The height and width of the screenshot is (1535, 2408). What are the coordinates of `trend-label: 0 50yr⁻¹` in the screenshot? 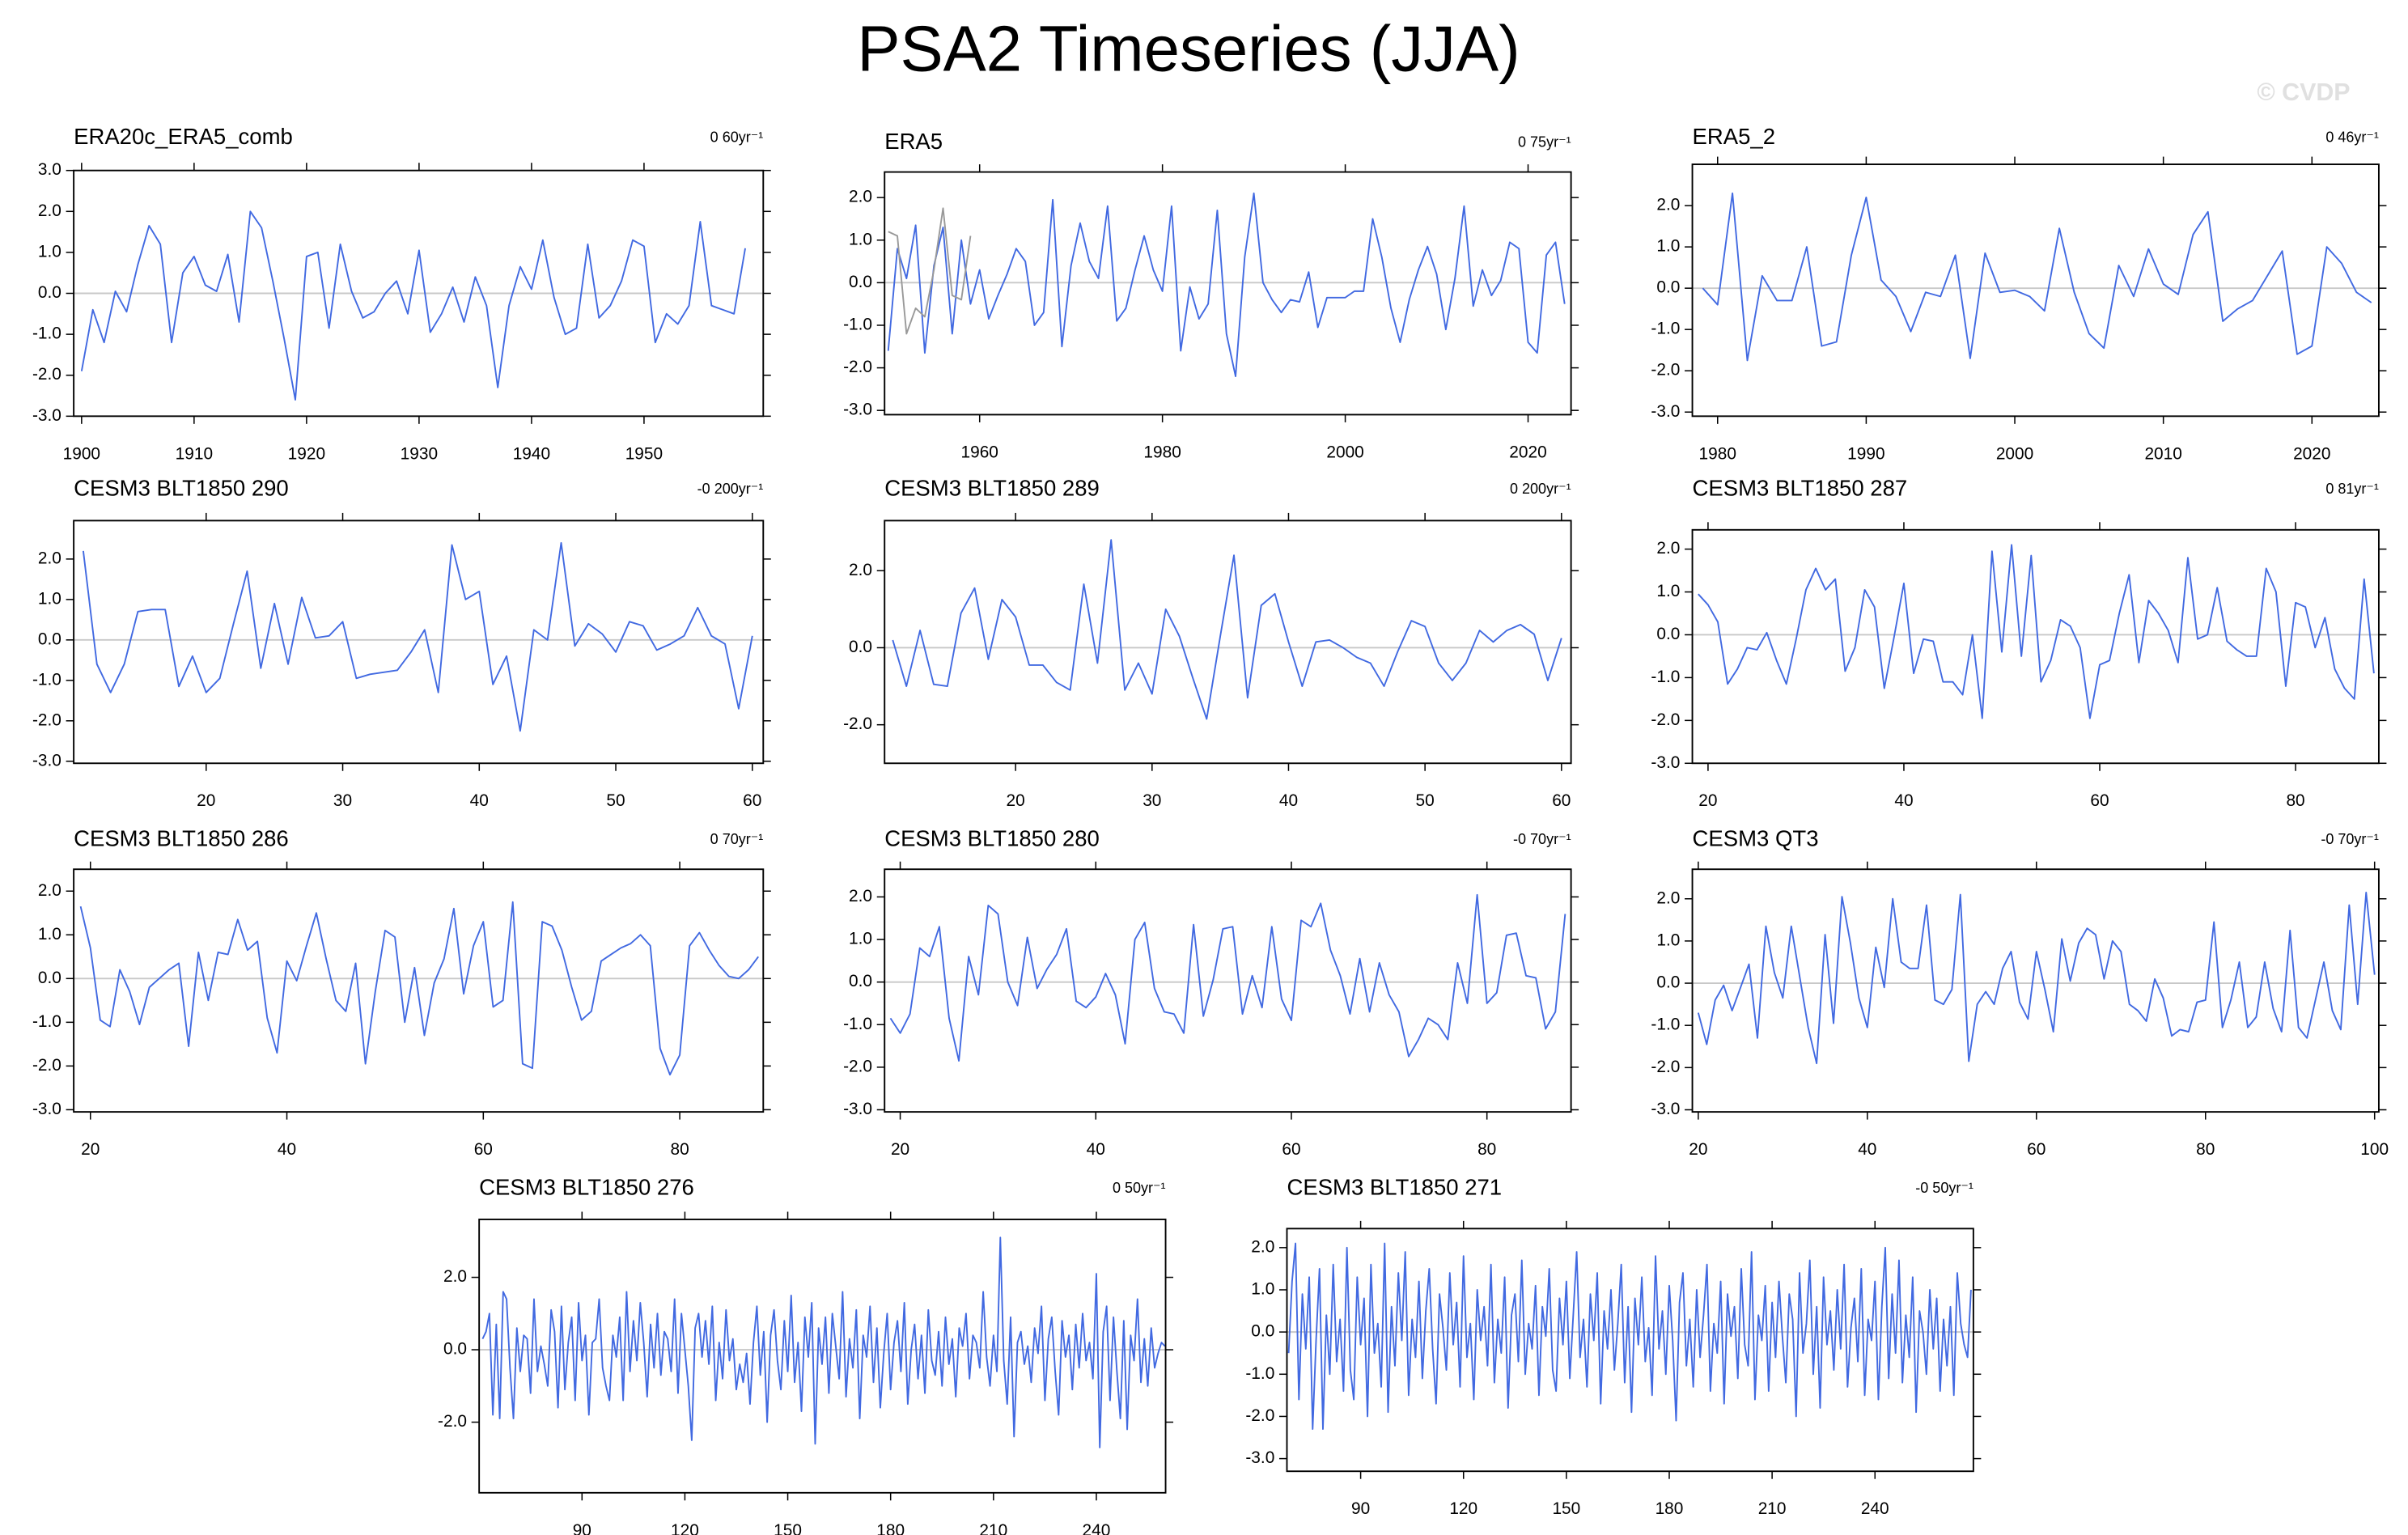 It's located at (1139, 1188).